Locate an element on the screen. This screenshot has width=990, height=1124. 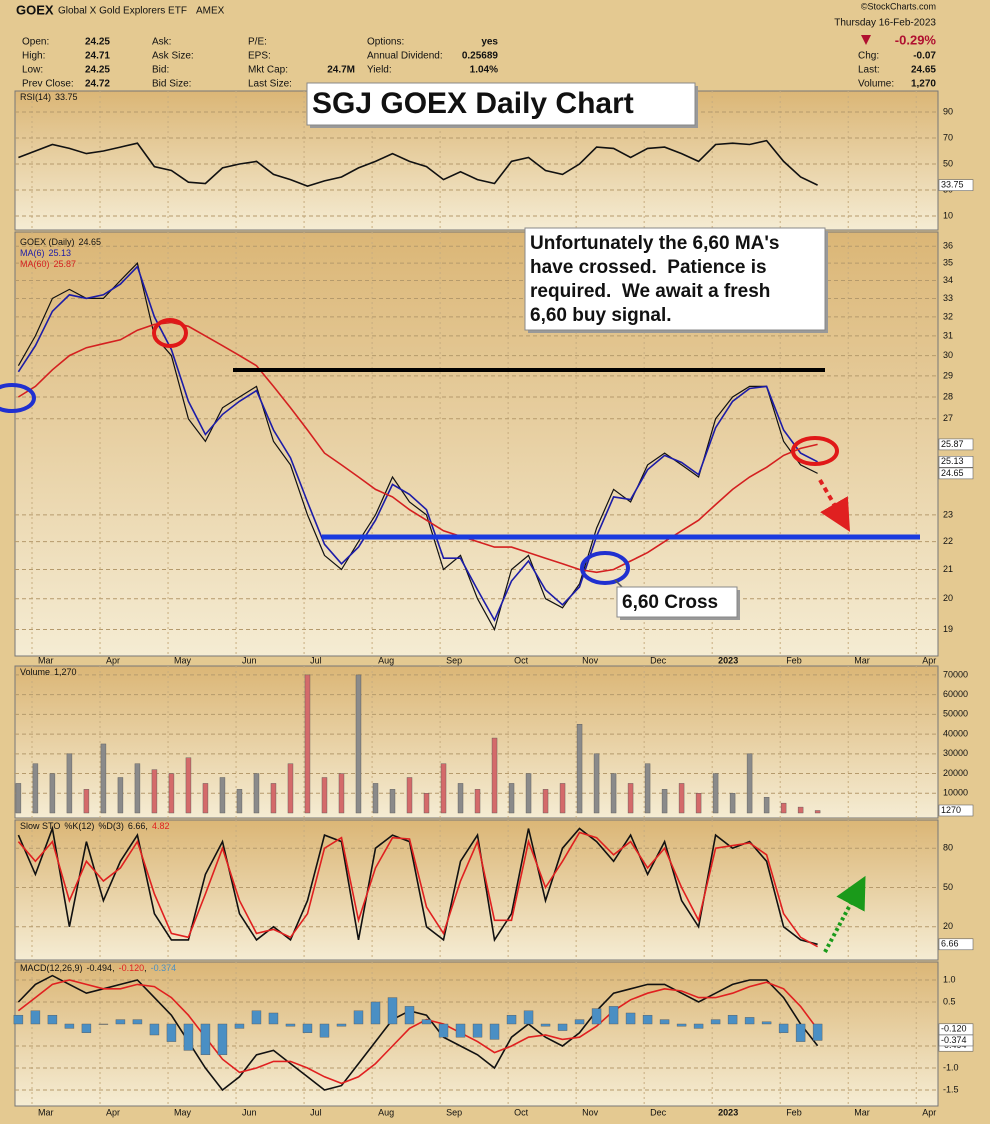
y-tick-label: 36 is located at coordinates (948, 246).